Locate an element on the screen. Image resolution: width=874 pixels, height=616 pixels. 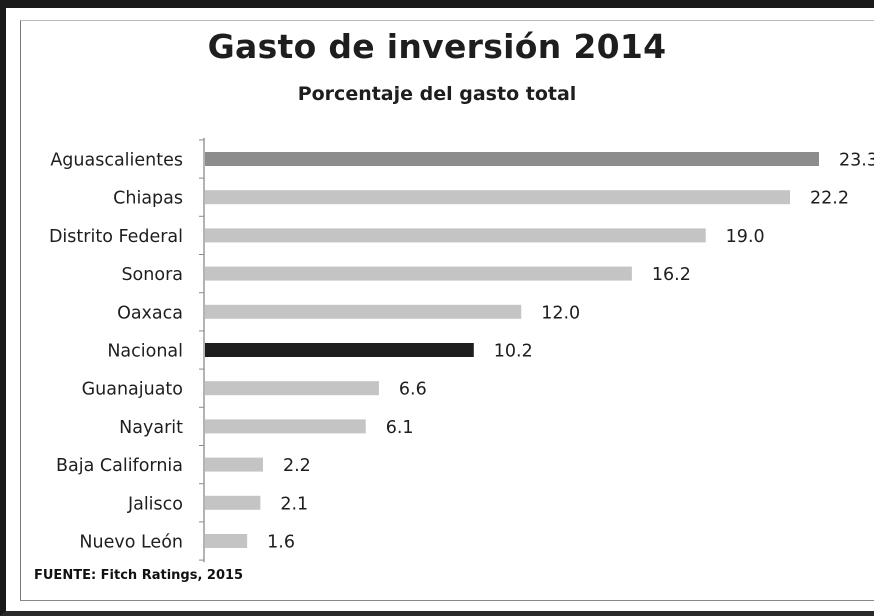
bar-guanajuato is located at coordinates (292, 388).